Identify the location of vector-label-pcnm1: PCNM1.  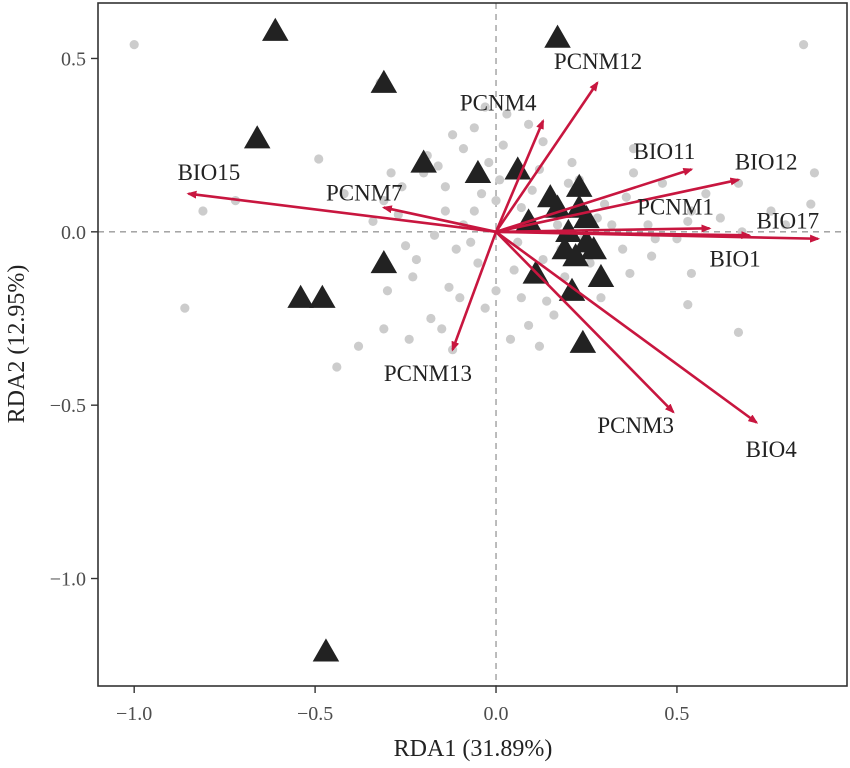
(675, 206).